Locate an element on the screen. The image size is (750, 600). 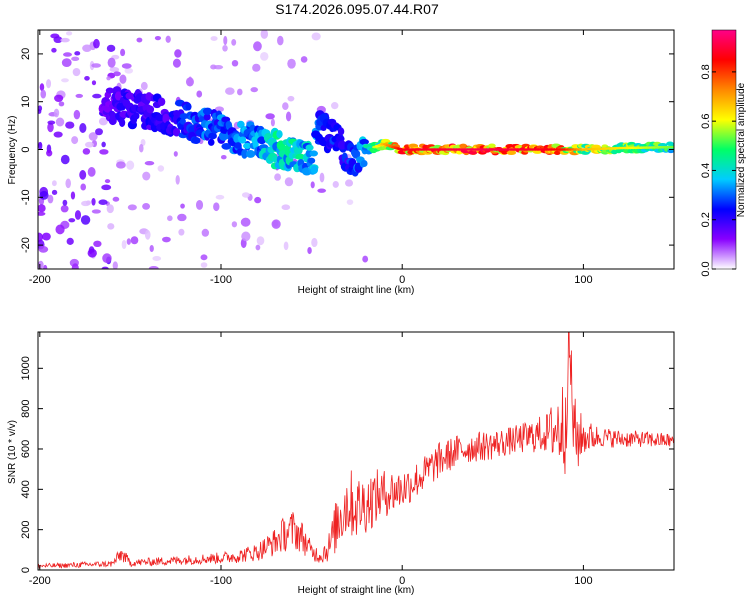
y-tick-label: 20 is located at coordinates (26, 54).